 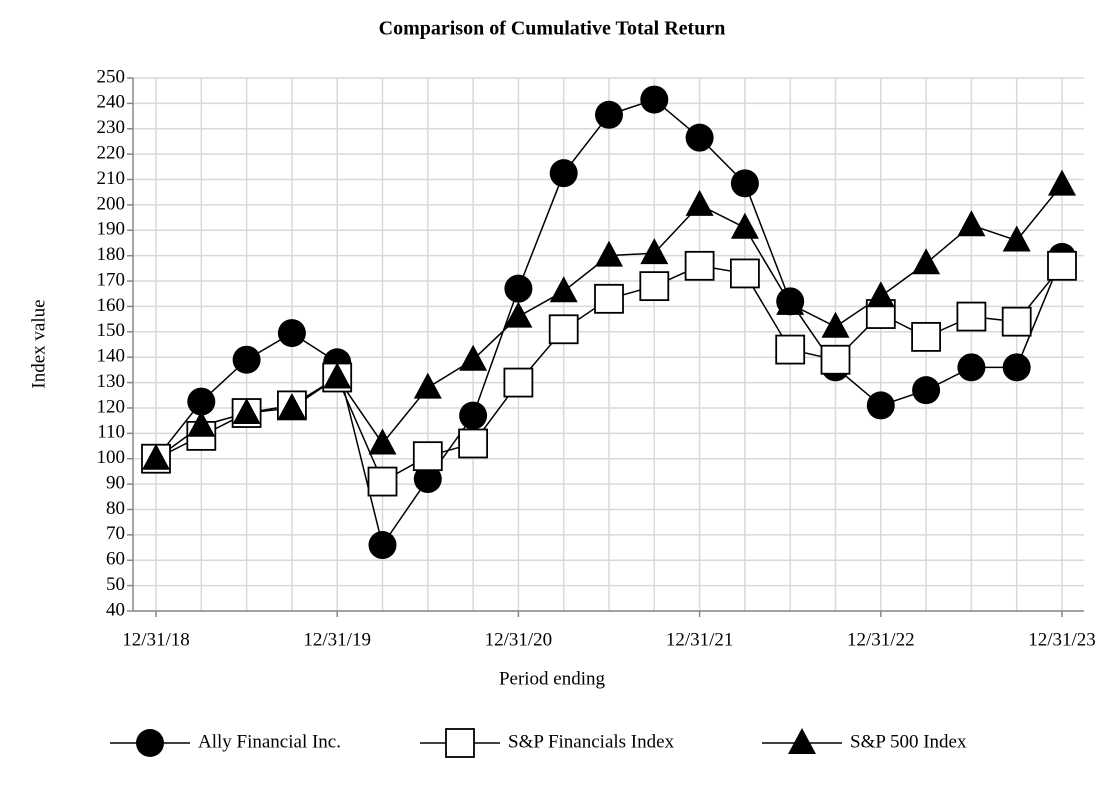 What do you see at coordinates (115, 559) in the screenshot?
I see `y-tick-label: 60` at bounding box center [115, 559].